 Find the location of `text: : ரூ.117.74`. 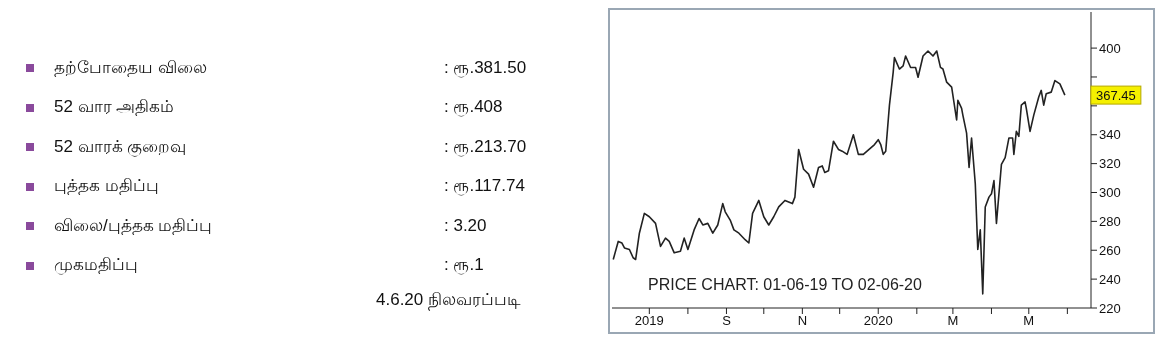

text: : ரூ.117.74 is located at coordinates (484, 186).